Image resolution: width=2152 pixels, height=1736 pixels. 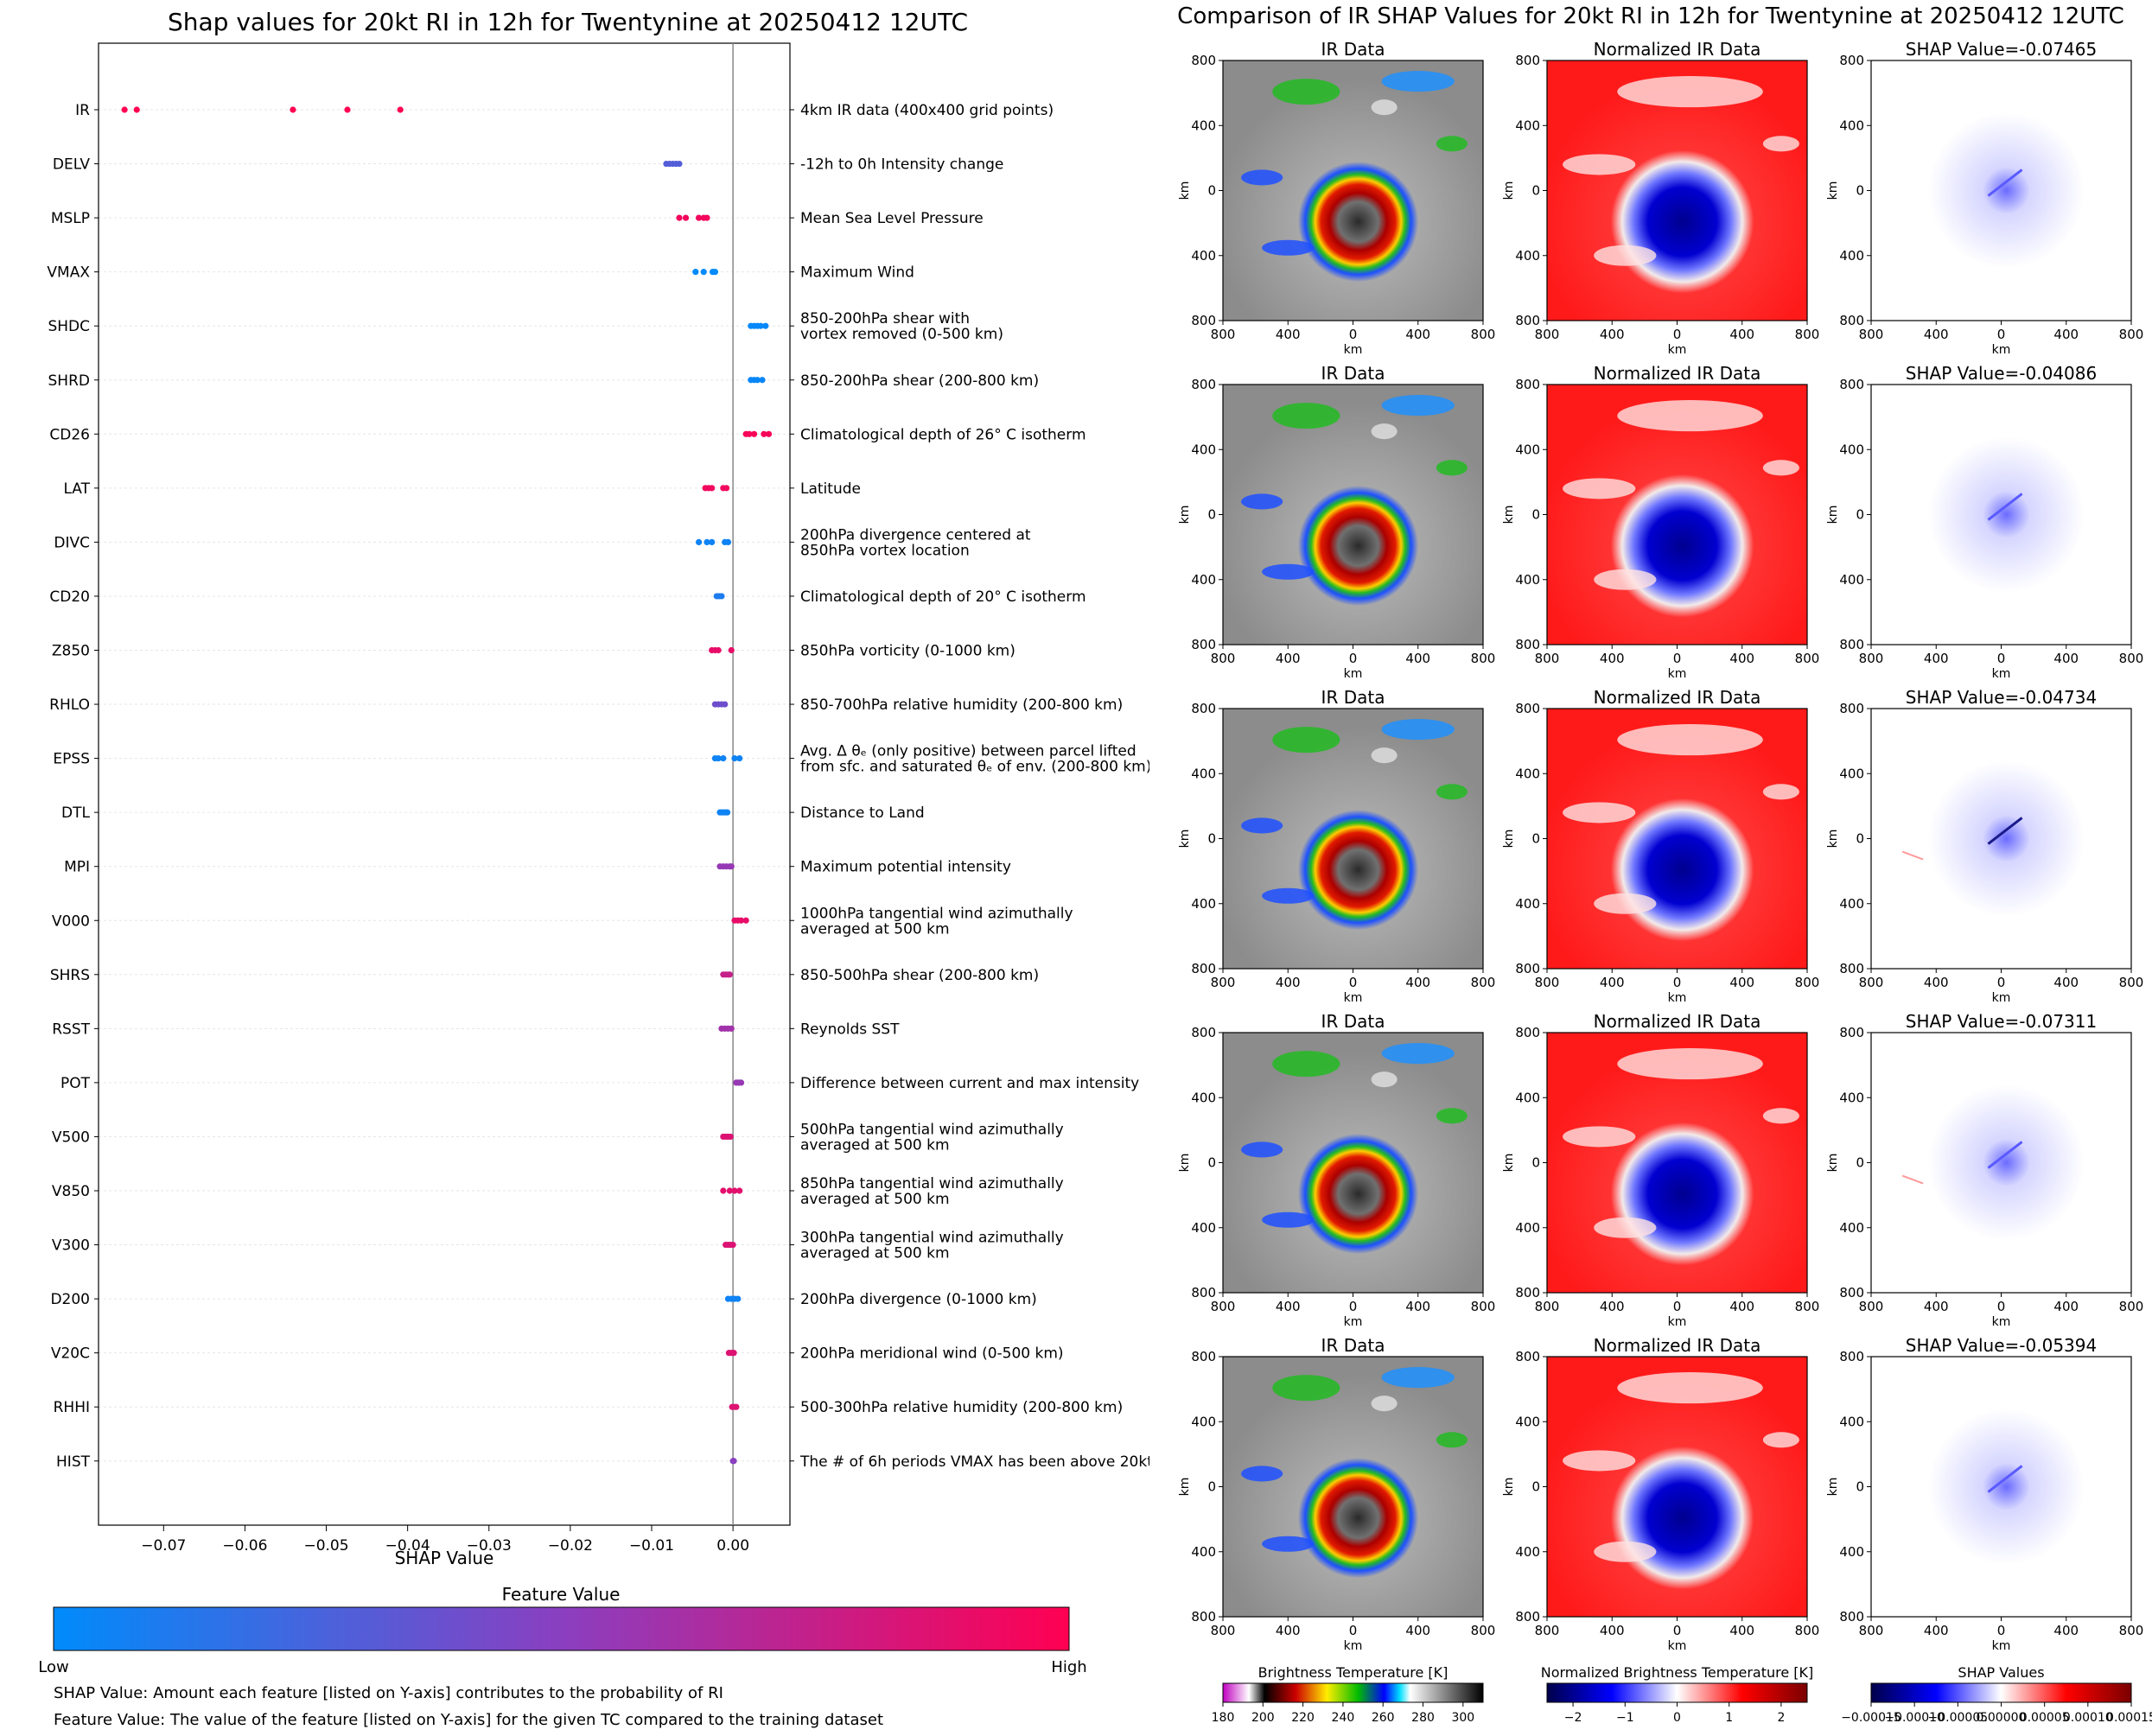 What do you see at coordinates (1423, 1718) in the screenshot?
I see `colorbar-tick-label: 280` at bounding box center [1423, 1718].